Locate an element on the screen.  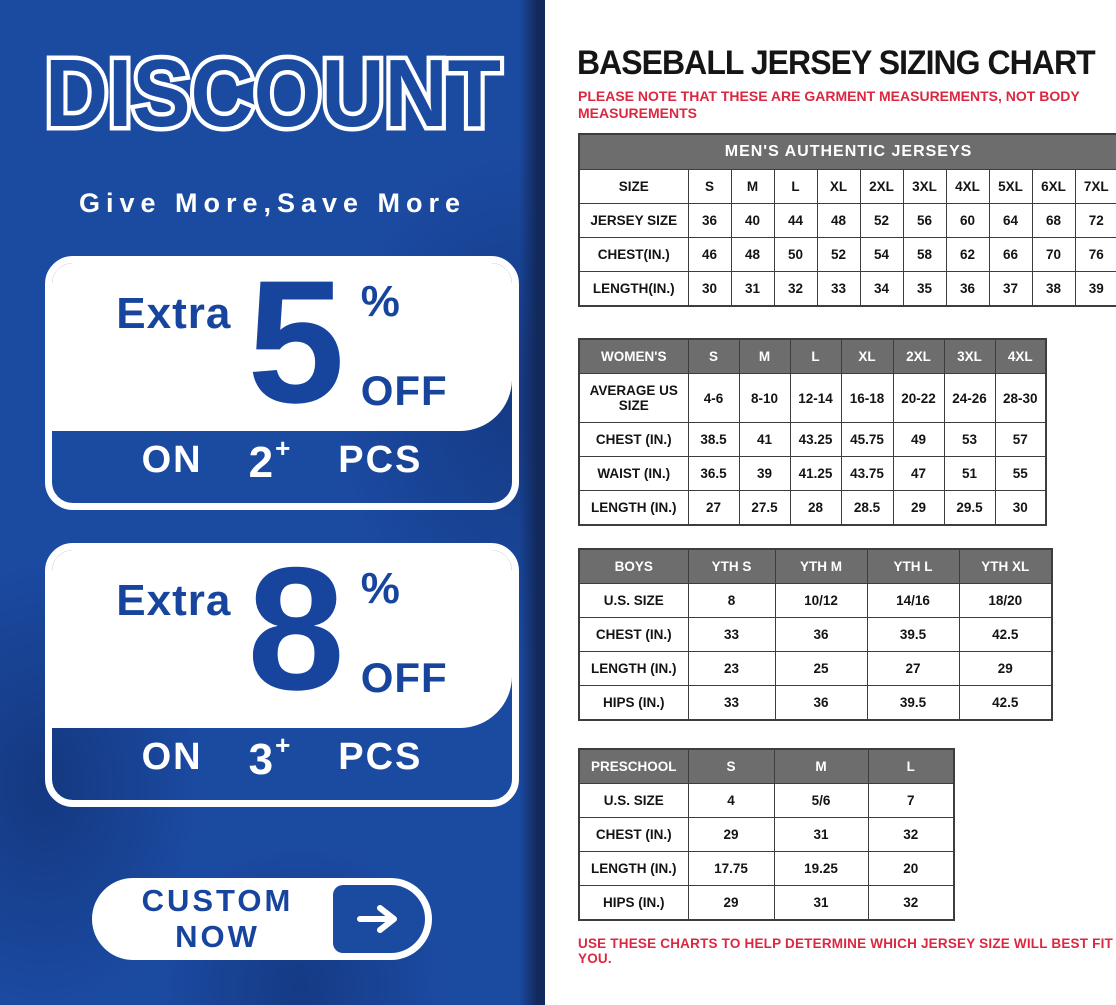
table-cell: 28-30 is located at coordinates (1020, 398).